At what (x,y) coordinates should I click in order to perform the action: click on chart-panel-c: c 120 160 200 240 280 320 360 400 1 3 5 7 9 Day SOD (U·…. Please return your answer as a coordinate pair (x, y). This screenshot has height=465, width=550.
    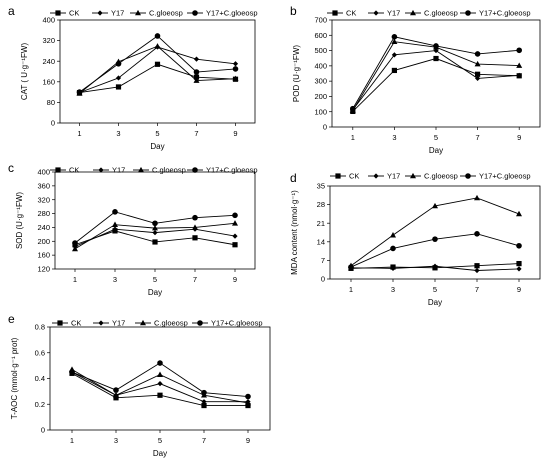
    Looking at the image, I should click on (133, 229).